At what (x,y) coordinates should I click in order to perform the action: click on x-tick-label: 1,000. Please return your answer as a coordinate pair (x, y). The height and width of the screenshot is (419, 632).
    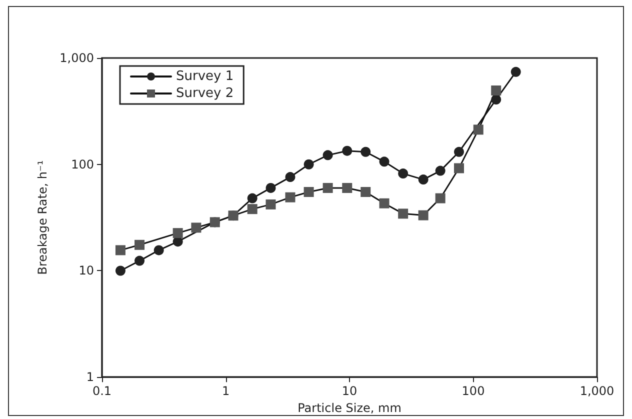
    Looking at the image, I should click on (597, 391).